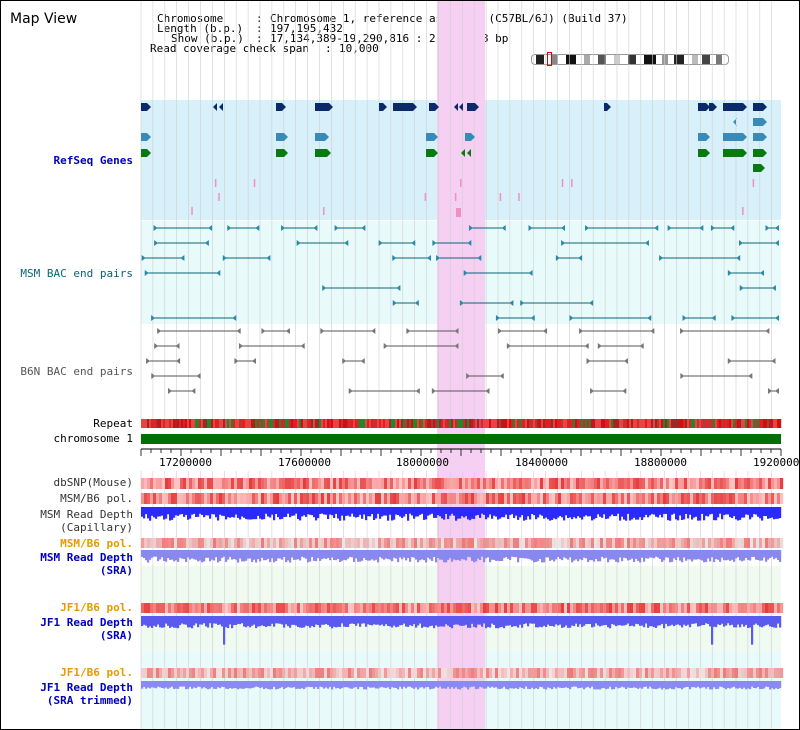 This screenshot has height=730, width=800. I want to click on repeat-label: Repeat, so click(113, 423).